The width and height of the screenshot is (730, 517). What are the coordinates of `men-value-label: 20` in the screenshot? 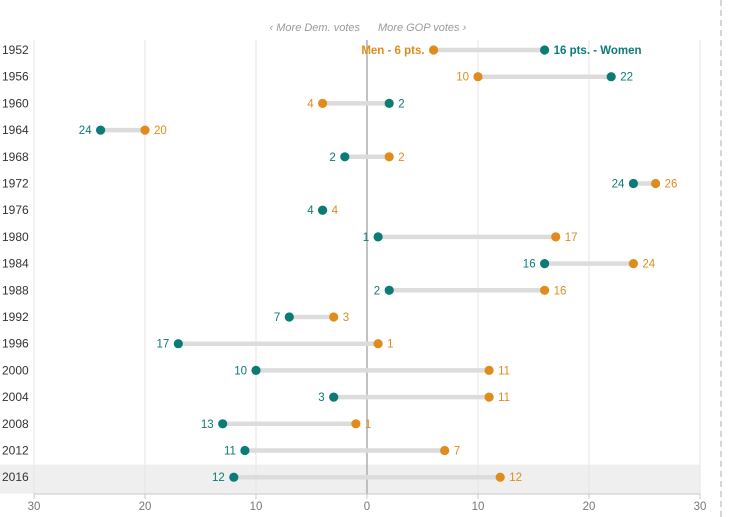 It's located at (160, 131).